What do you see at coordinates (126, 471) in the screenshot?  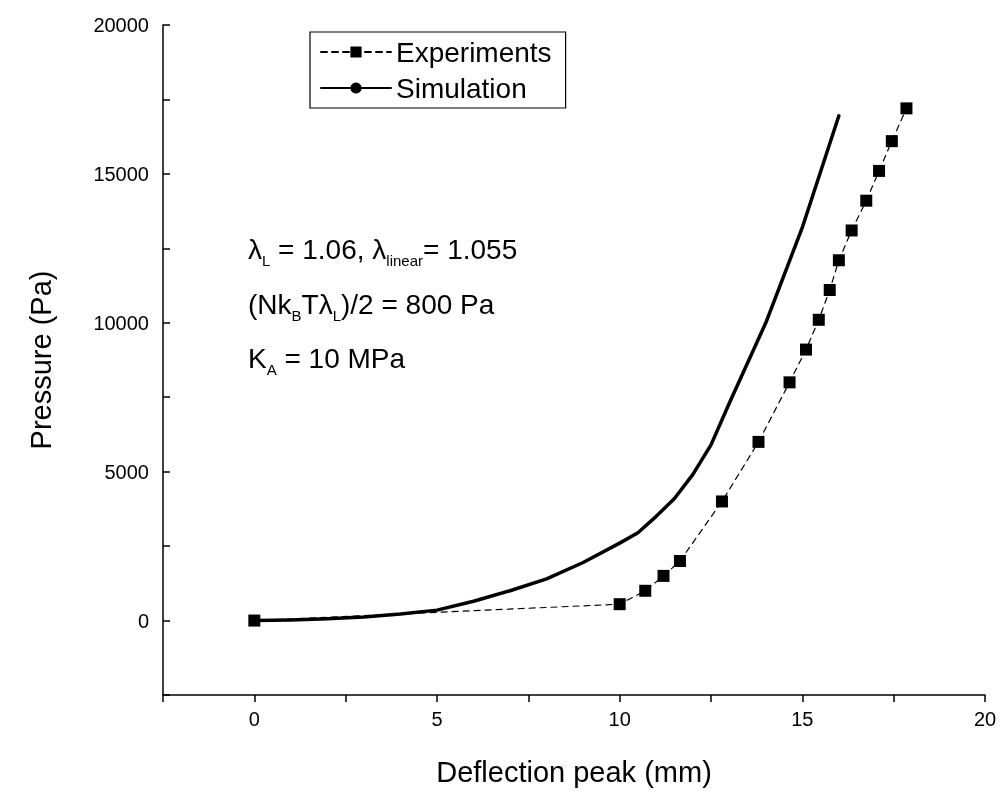 I see `y-tick-label: 5000` at bounding box center [126, 471].